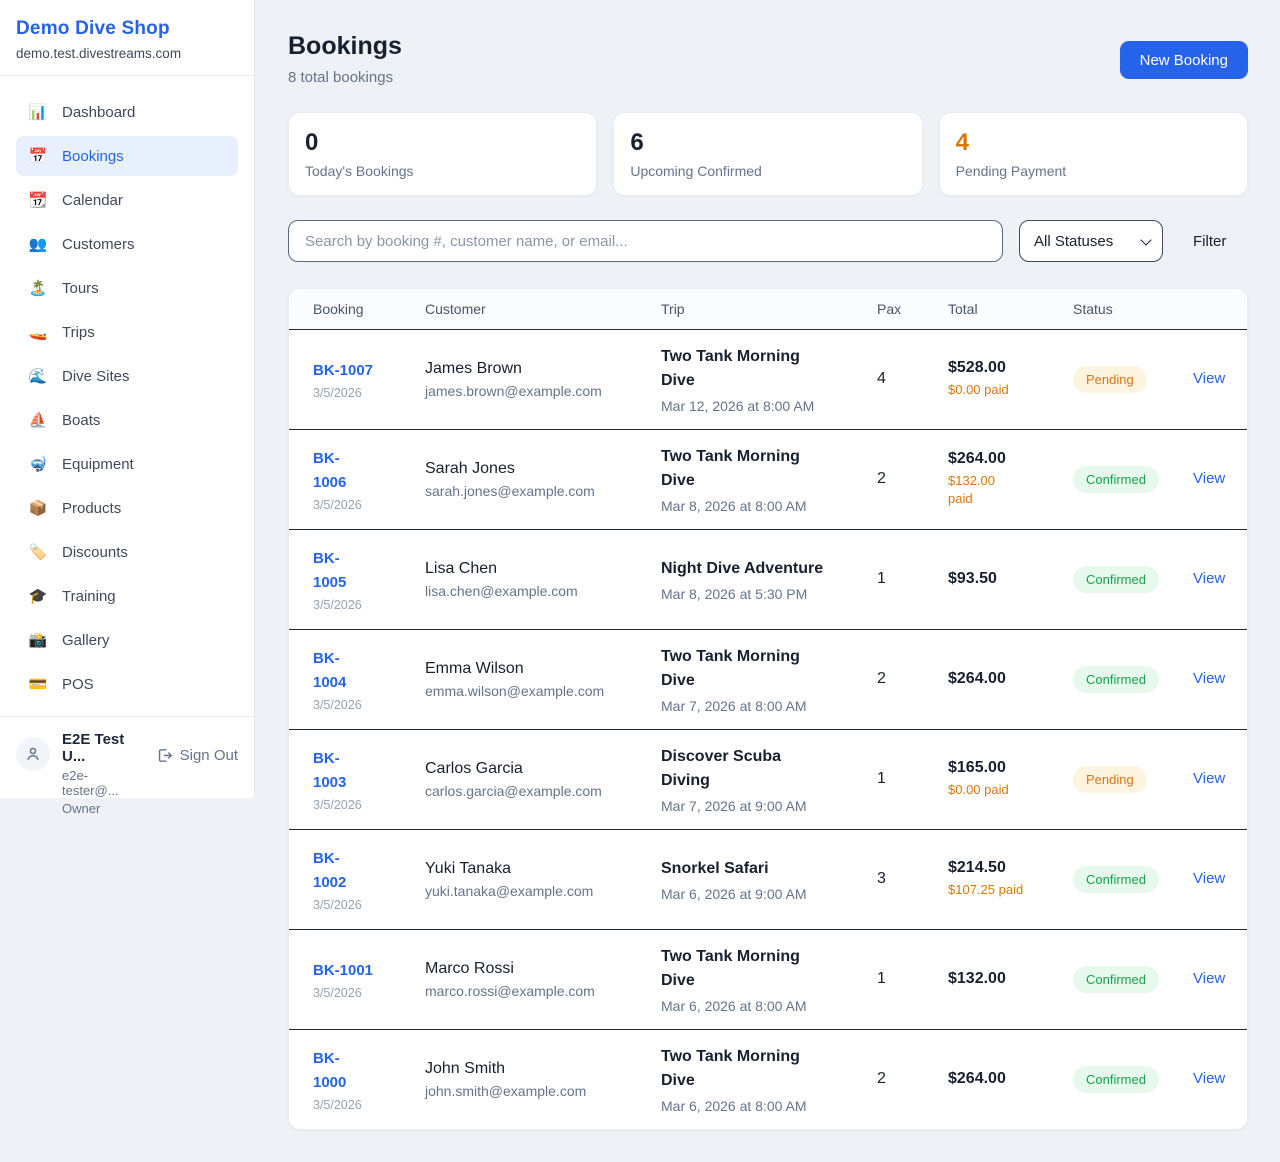  I want to click on booking-id-link: BK-1007, so click(343, 370).